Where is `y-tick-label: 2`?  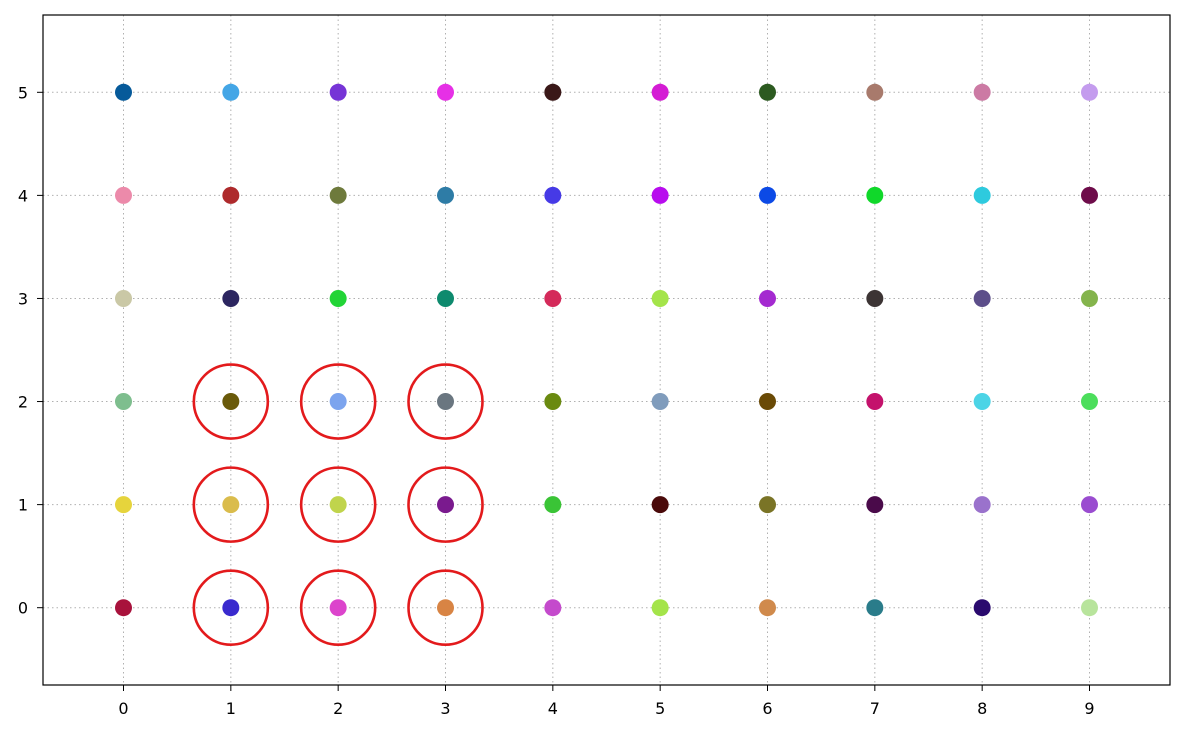 y-tick-label: 2 is located at coordinates (23, 402).